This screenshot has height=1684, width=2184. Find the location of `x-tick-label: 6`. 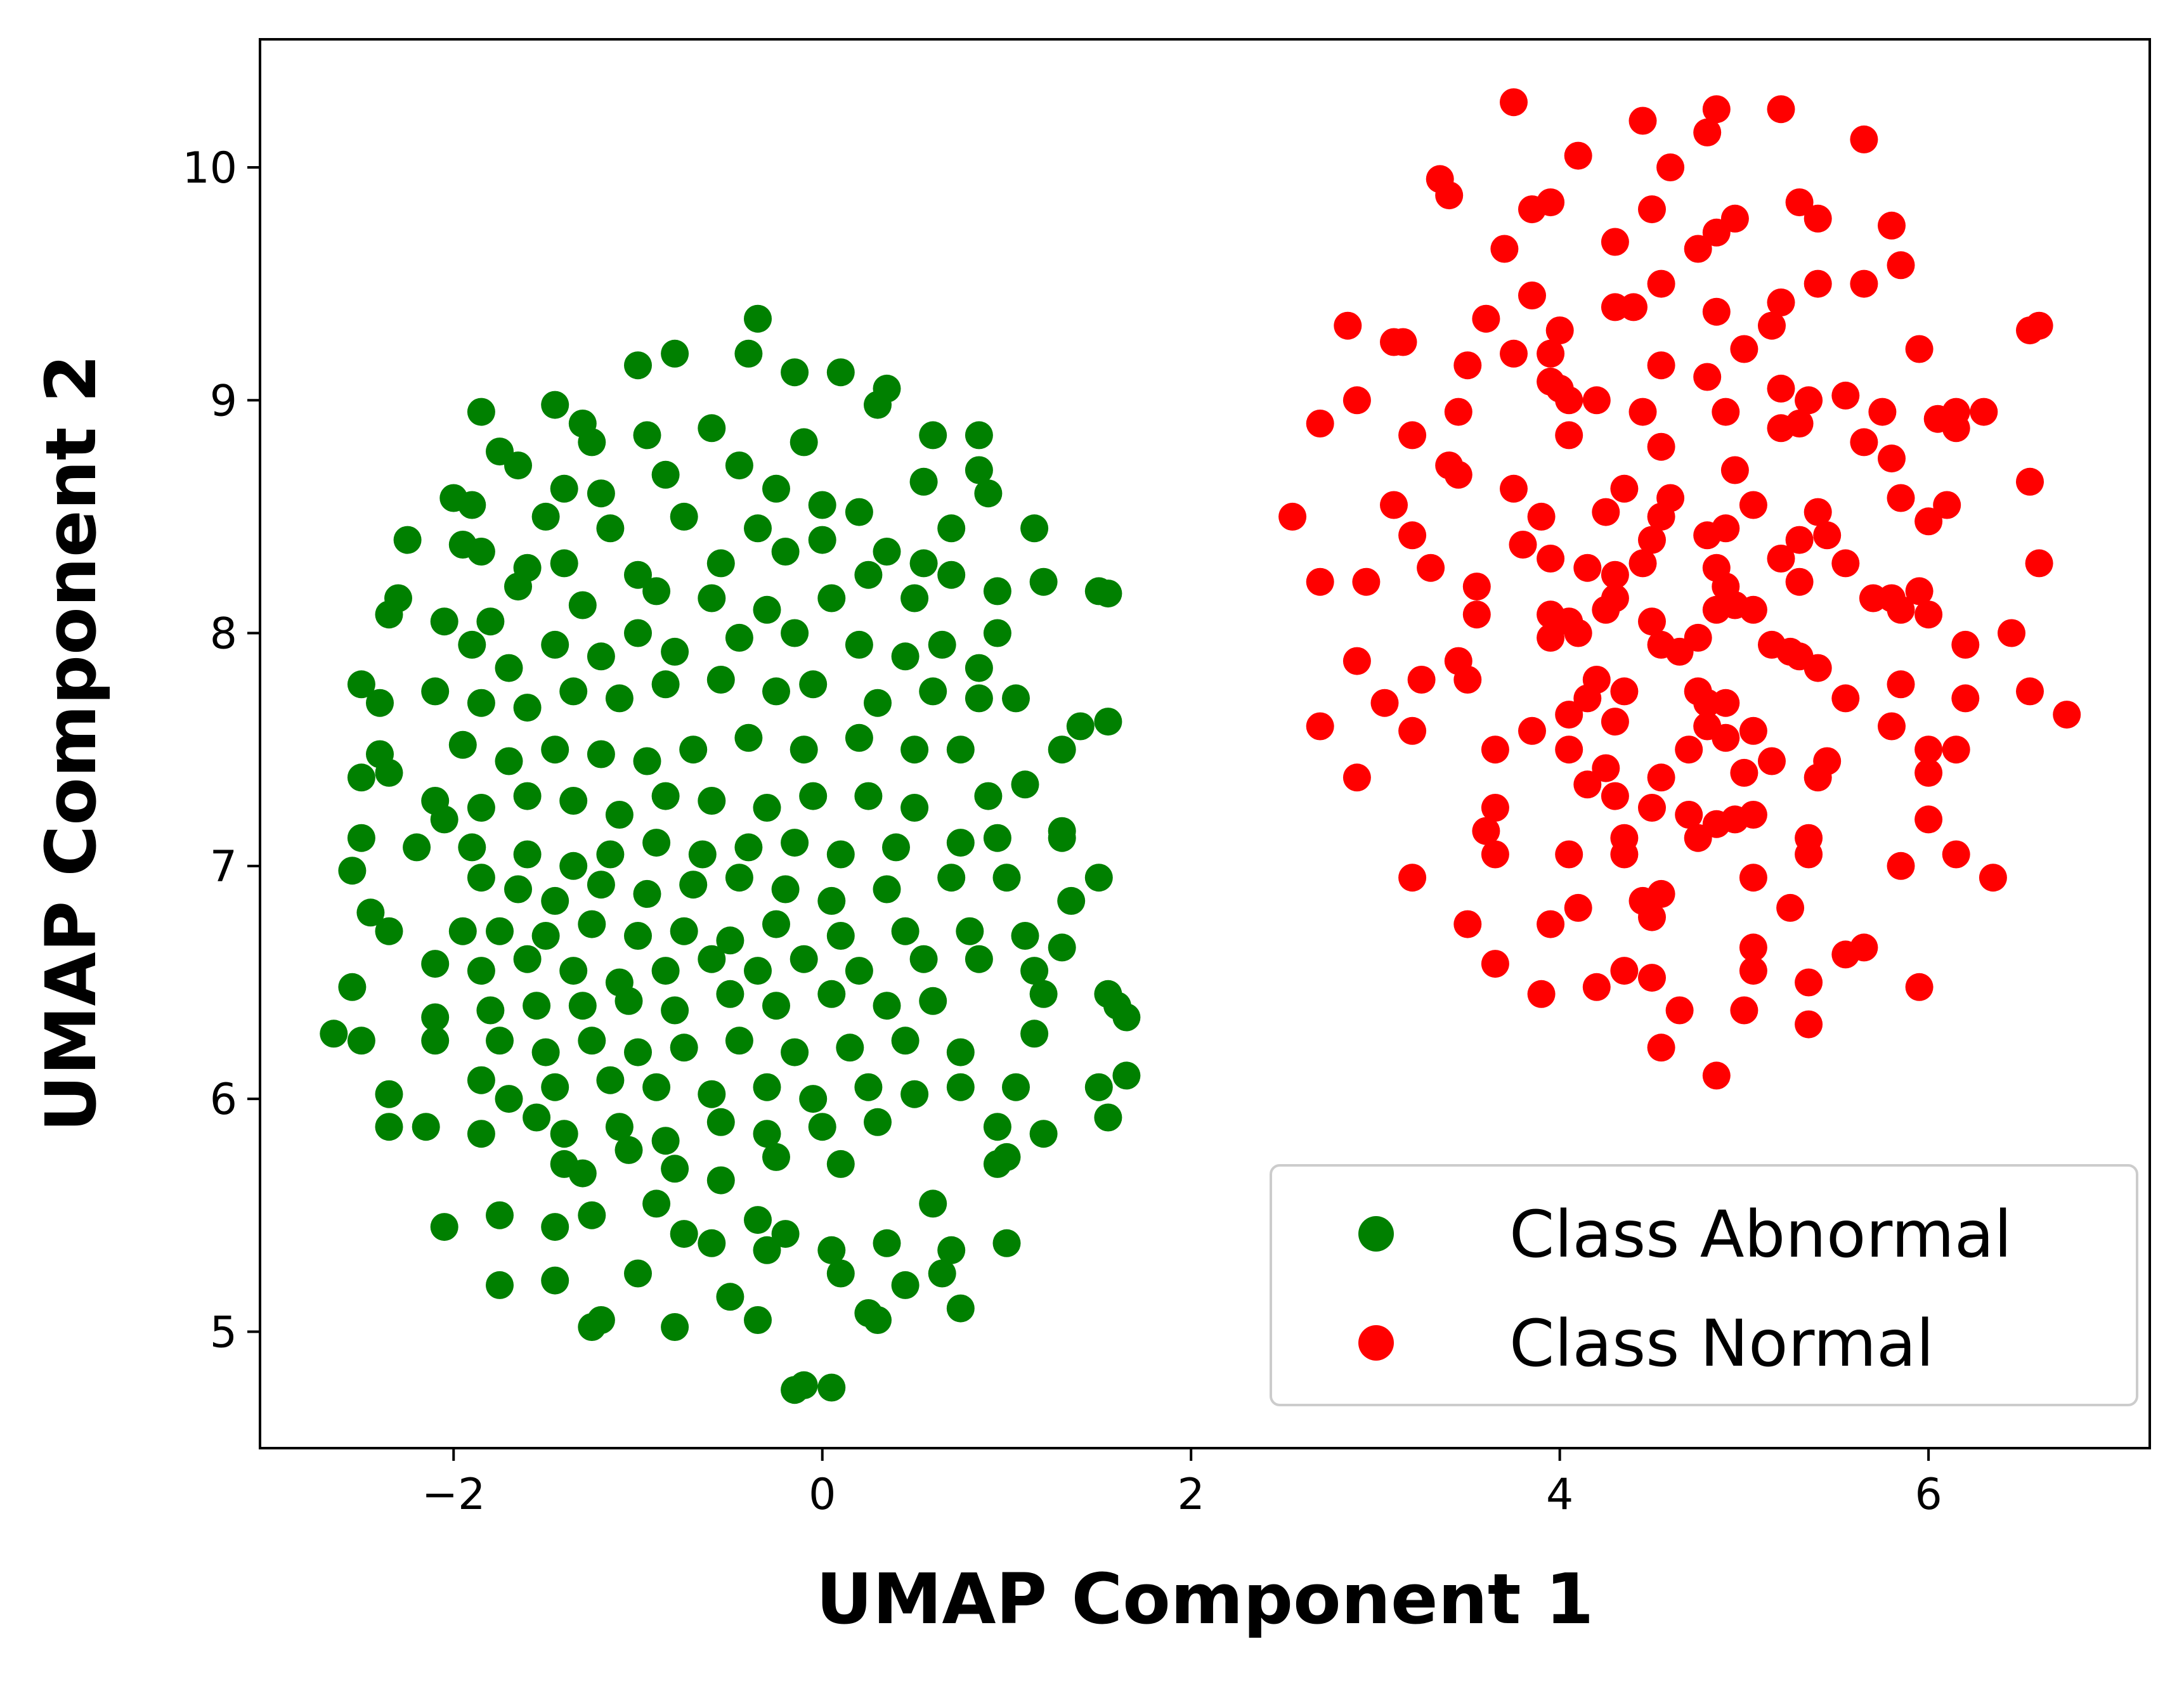

x-tick-label: 6 is located at coordinates (1928, 1495).